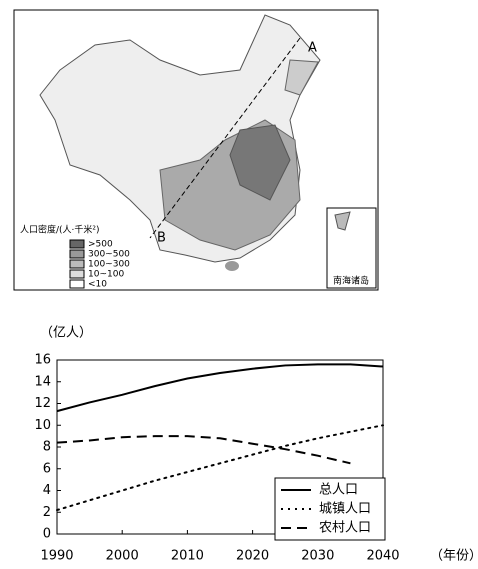 The image size is (478, 569). What do you see at coordinates (56, 556) in the screenshot?
I see `x-tick-label: 1990` at bounding box center [56, 556].